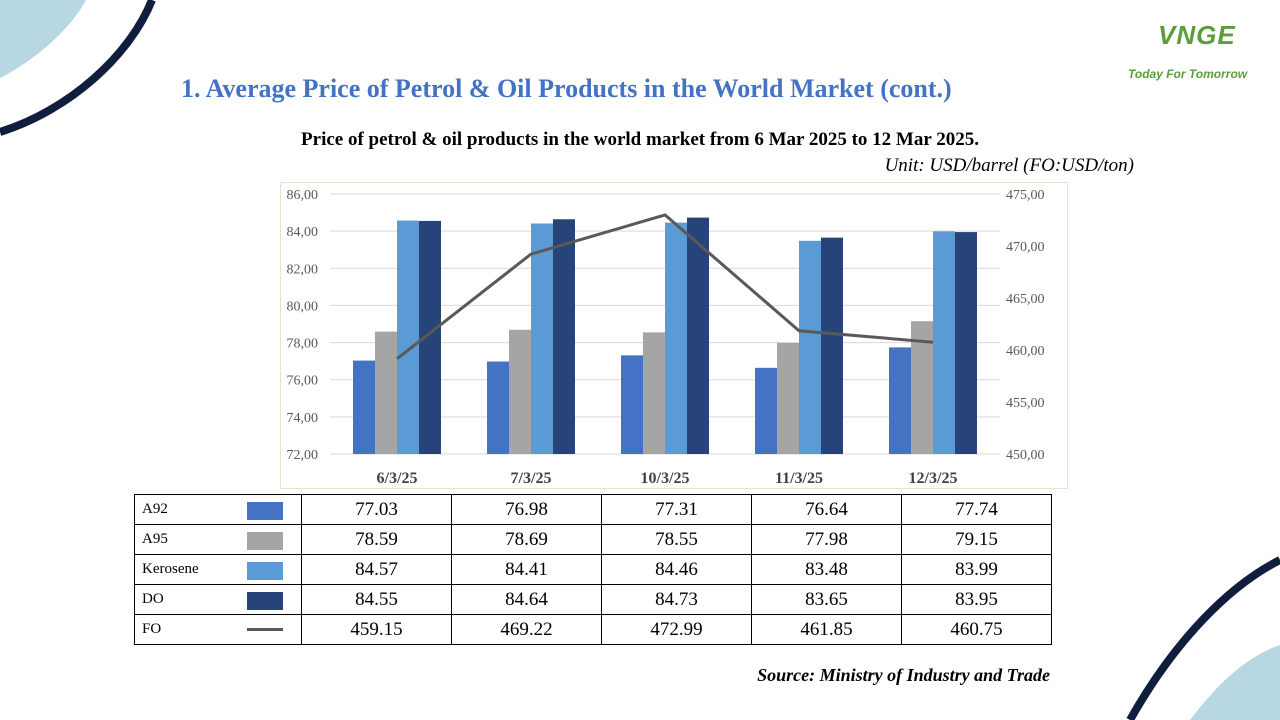 The width and height of the screenshot is (1280, 720). I want to click on left-tick-label: 76,00, so click(303, 381).